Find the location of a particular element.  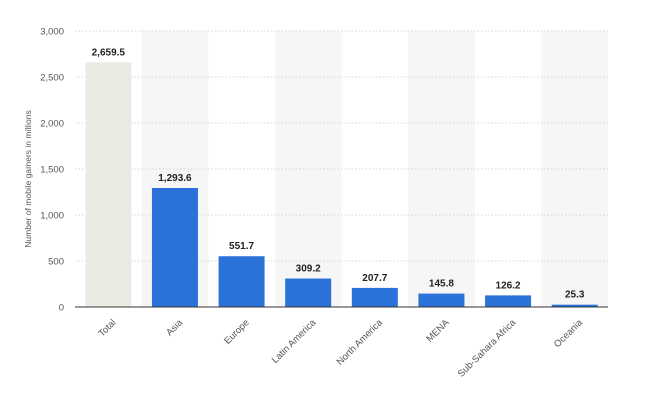

y-tick-label: 1,000 is located at coordinates (52, 216).